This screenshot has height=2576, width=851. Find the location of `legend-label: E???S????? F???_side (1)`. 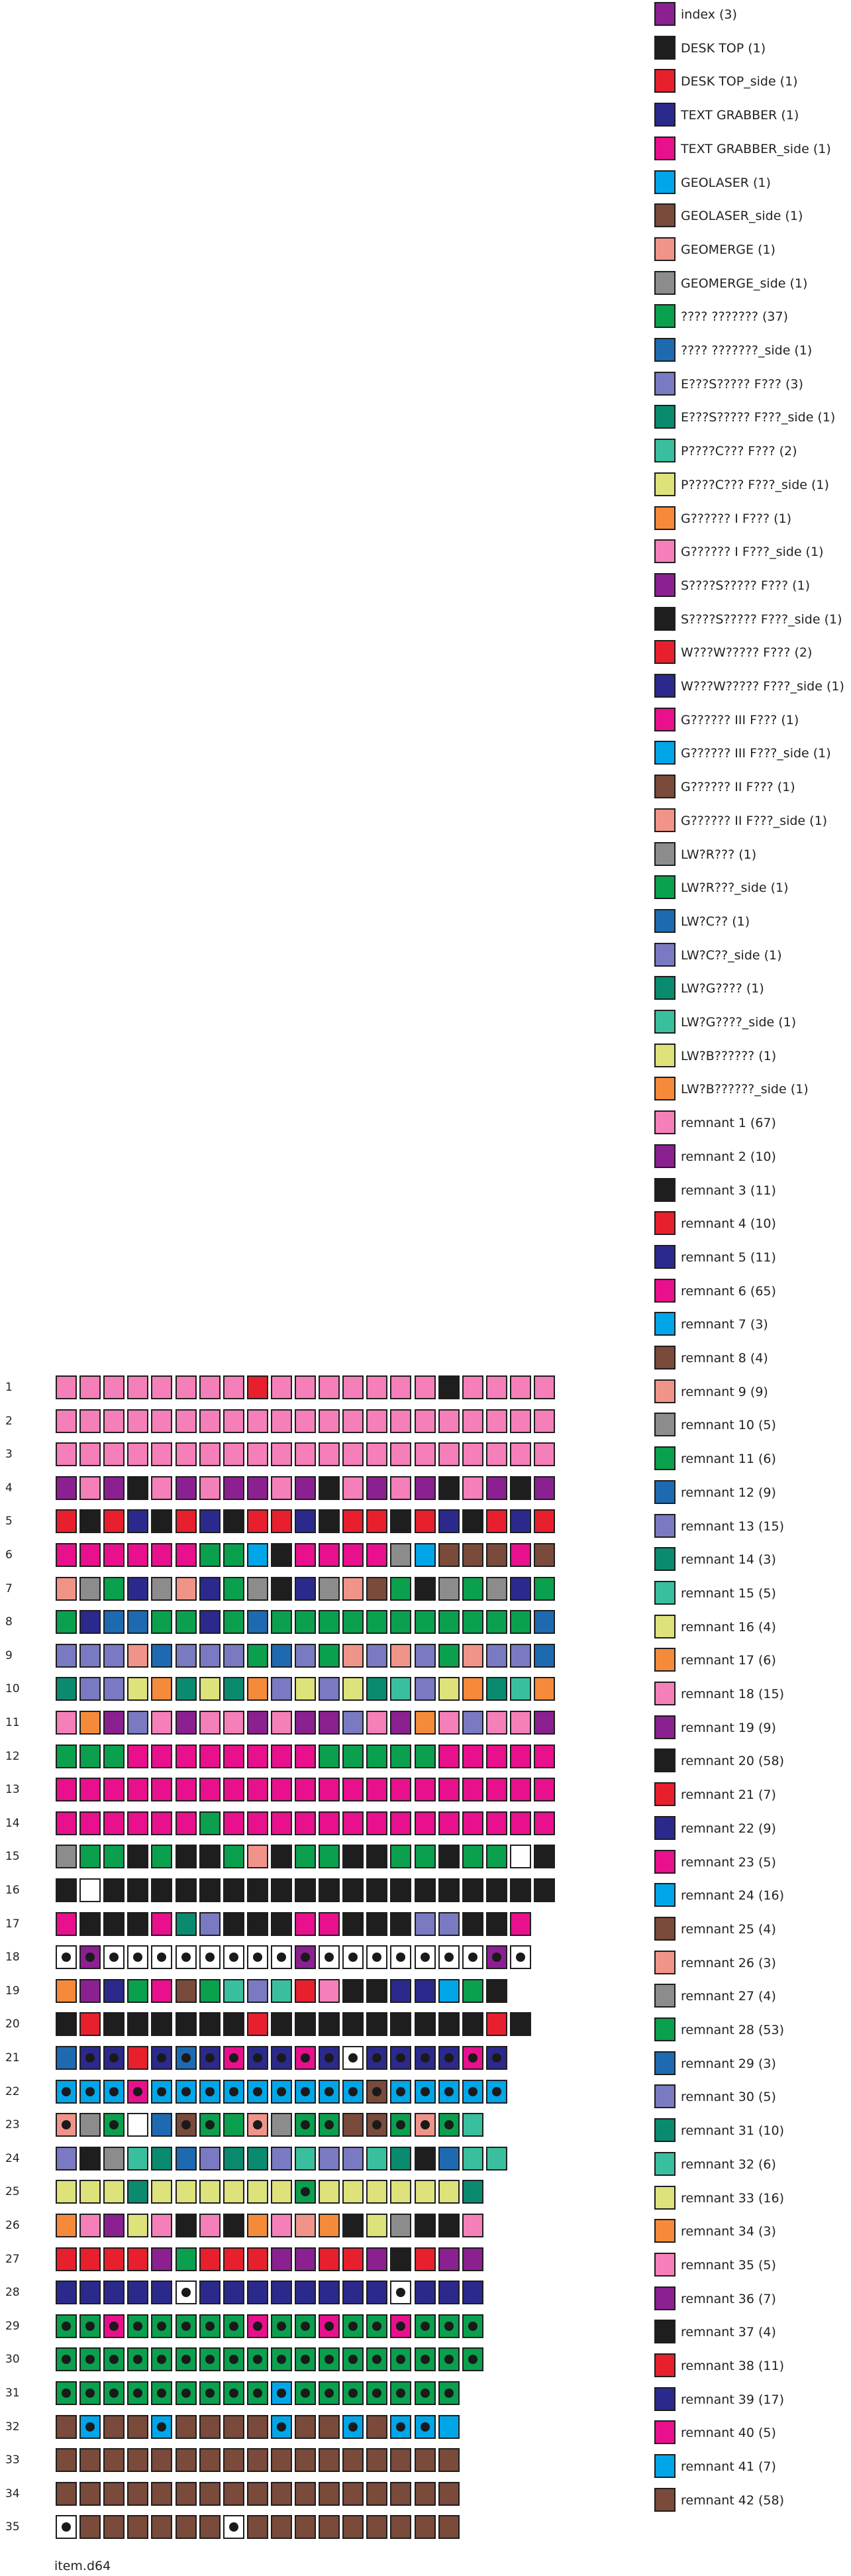

legend-label: E???S????? F???_side (1) is located at coordinates (758, 417).